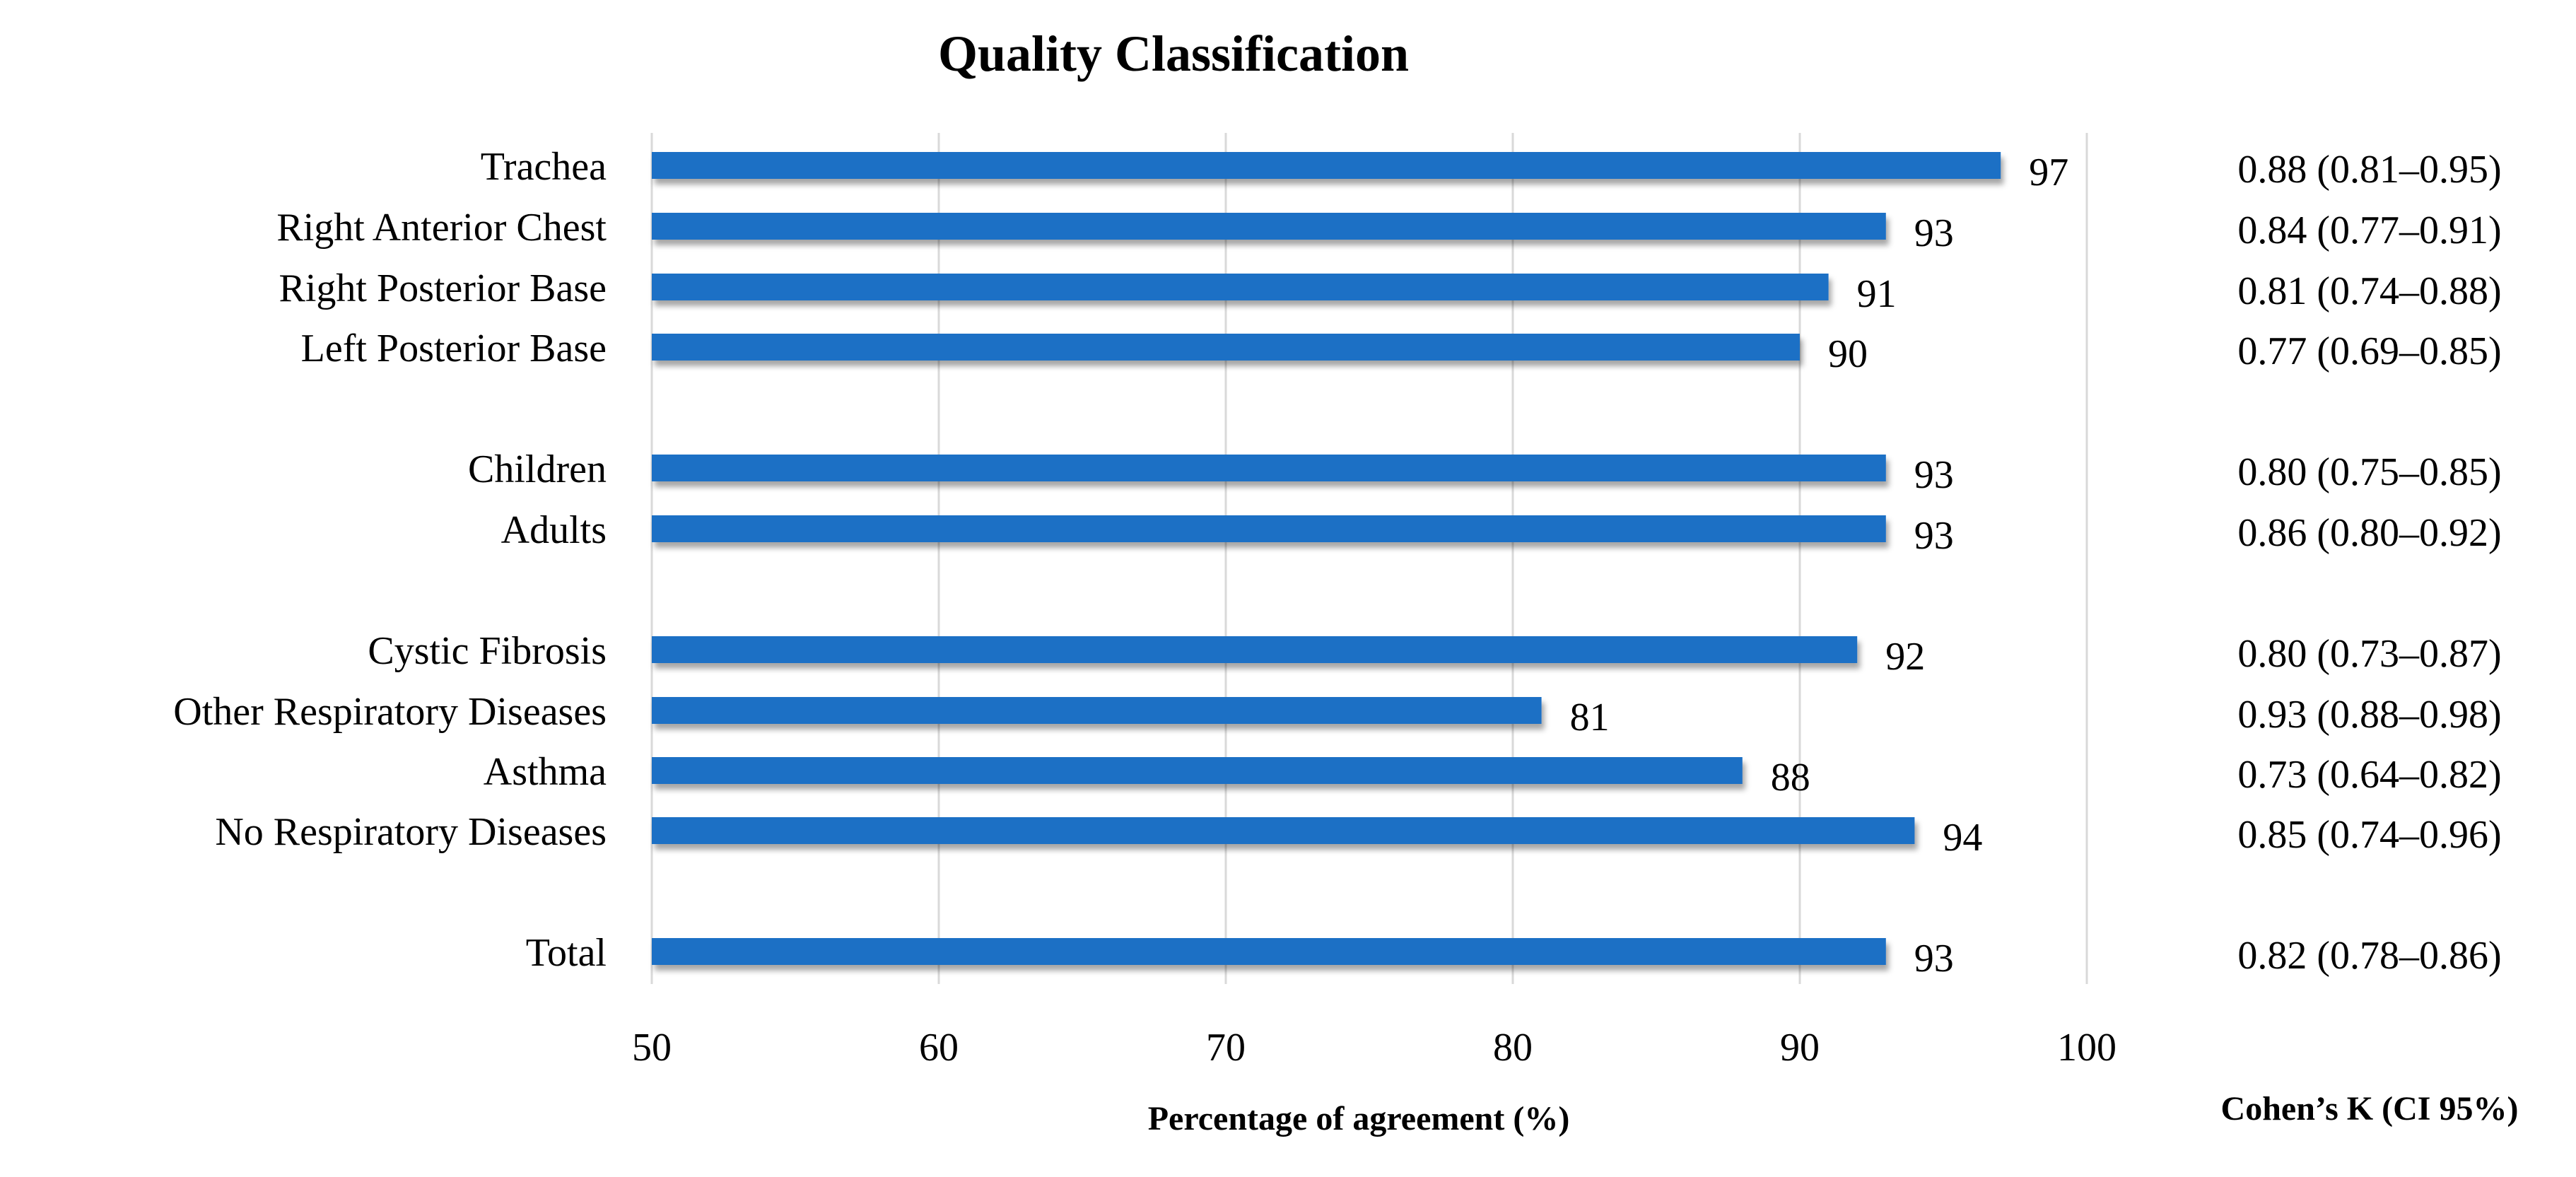  Describe the element at coordinates (411, 832) in the screenshot. I see `category-label: No Respiratory Diseases` at that location.